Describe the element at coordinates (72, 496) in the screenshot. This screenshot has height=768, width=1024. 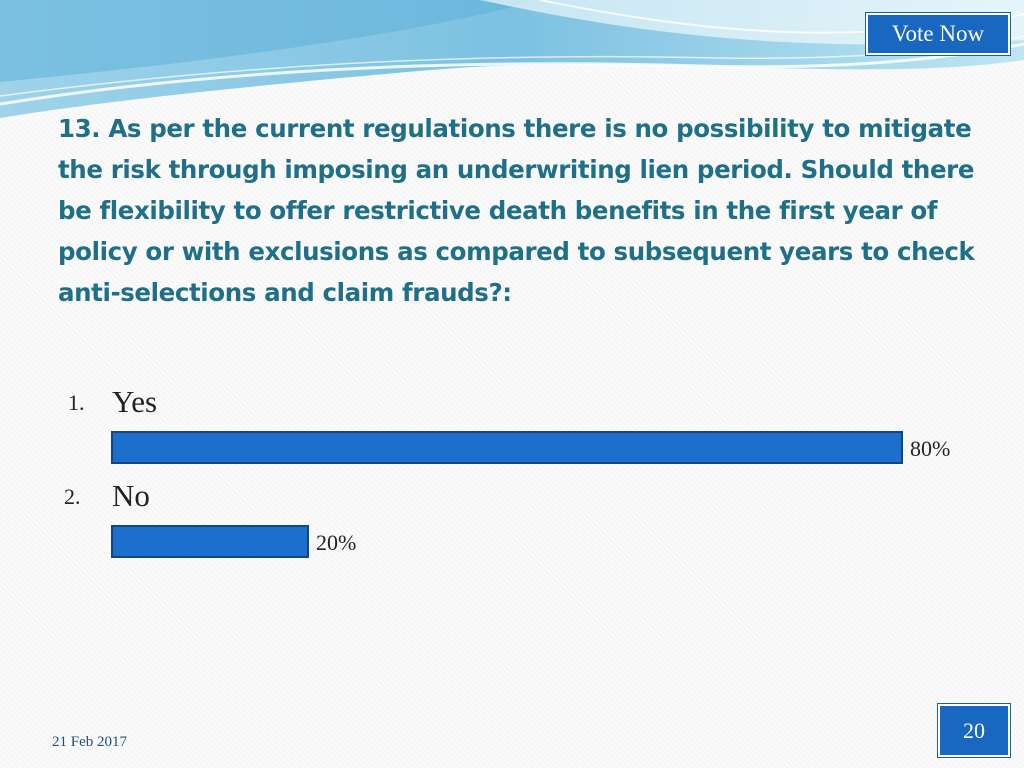
I see `option-number-2: 2.` at that location.